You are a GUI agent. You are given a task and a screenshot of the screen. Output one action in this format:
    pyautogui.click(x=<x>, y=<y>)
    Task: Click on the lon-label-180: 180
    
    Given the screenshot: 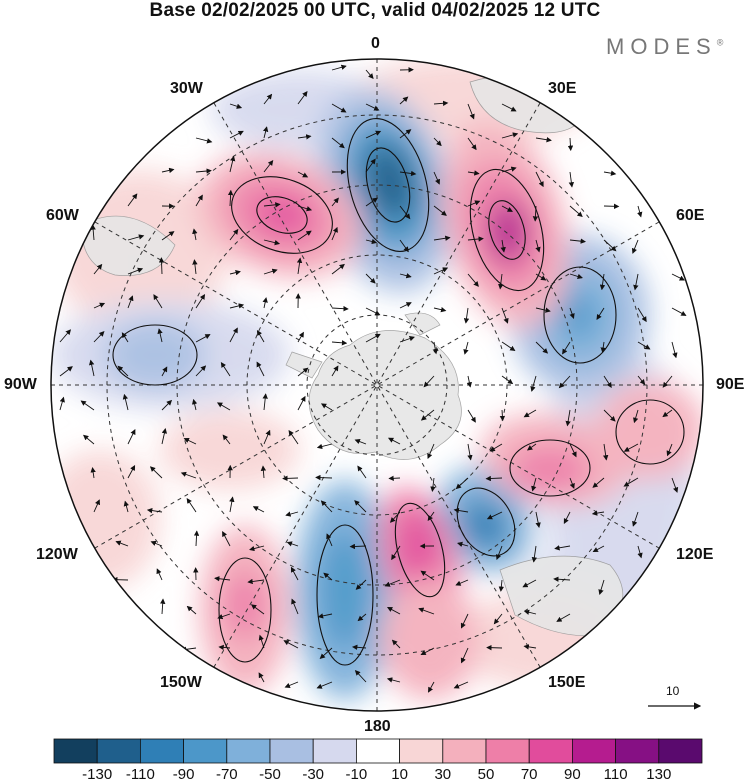 What is the action you would take?
    pyautogui.click(x=377, y=726)
    